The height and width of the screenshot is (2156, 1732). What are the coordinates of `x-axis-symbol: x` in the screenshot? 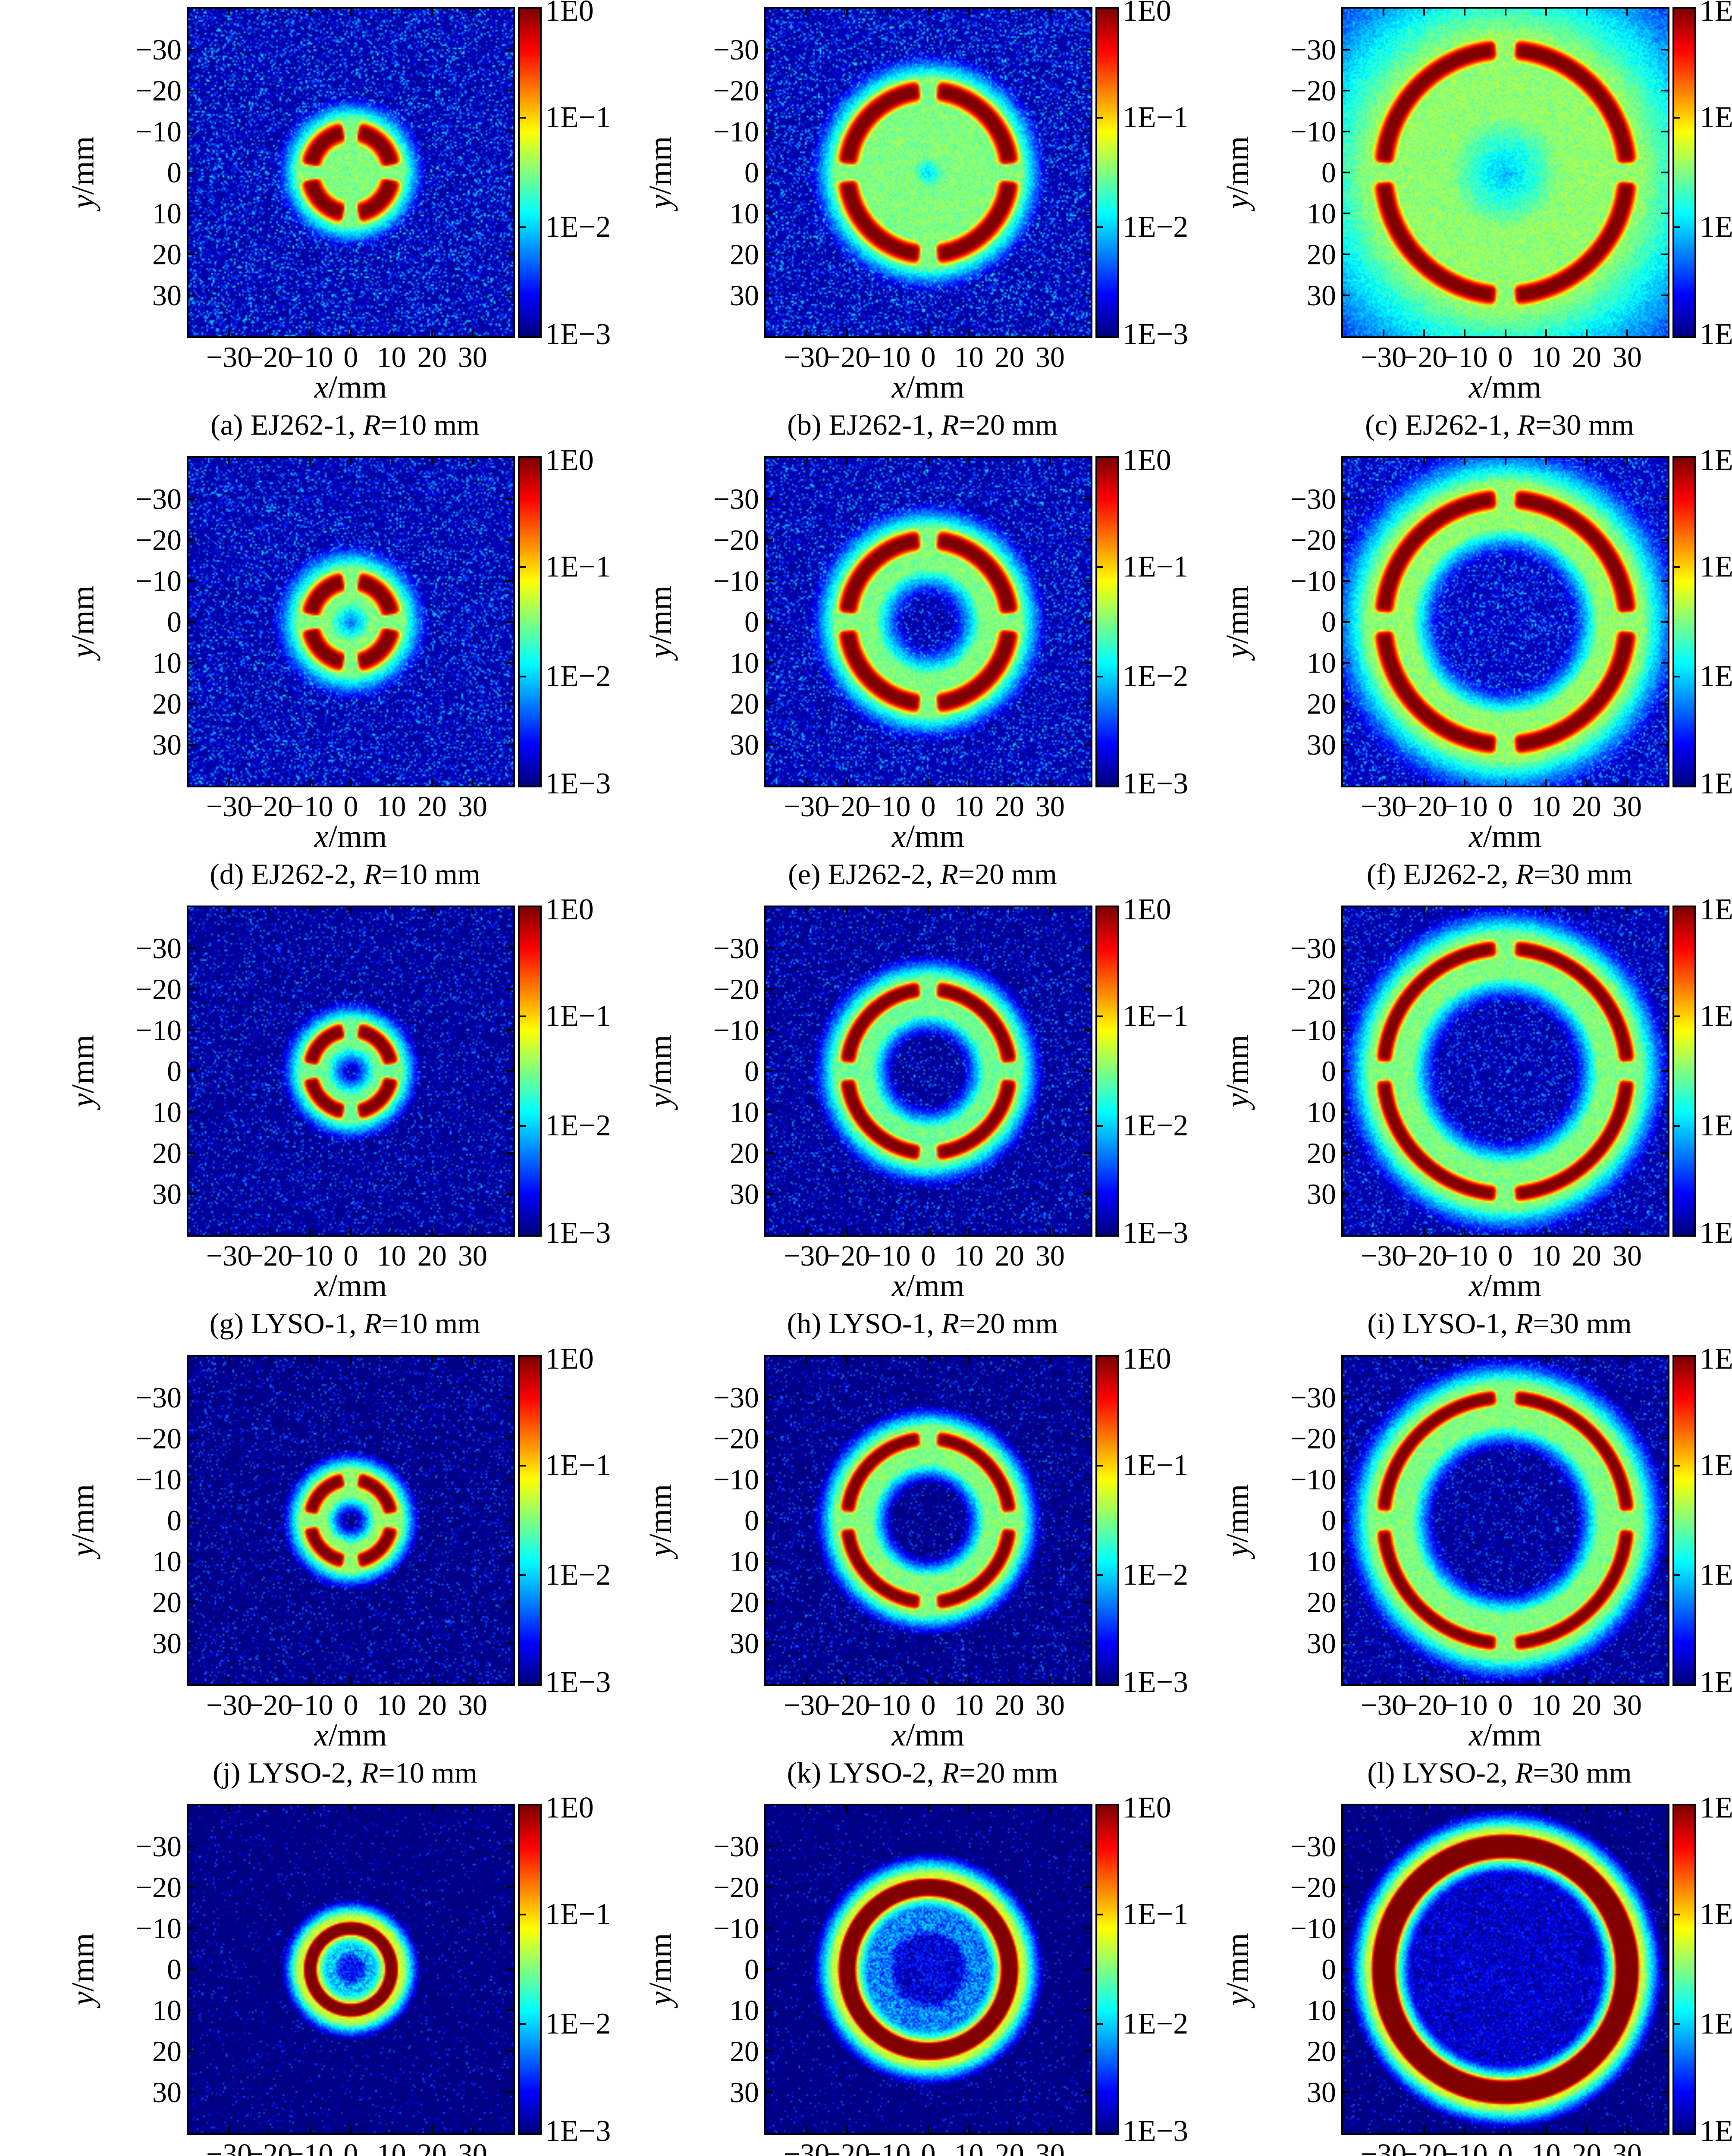 It's located at (321, 836).